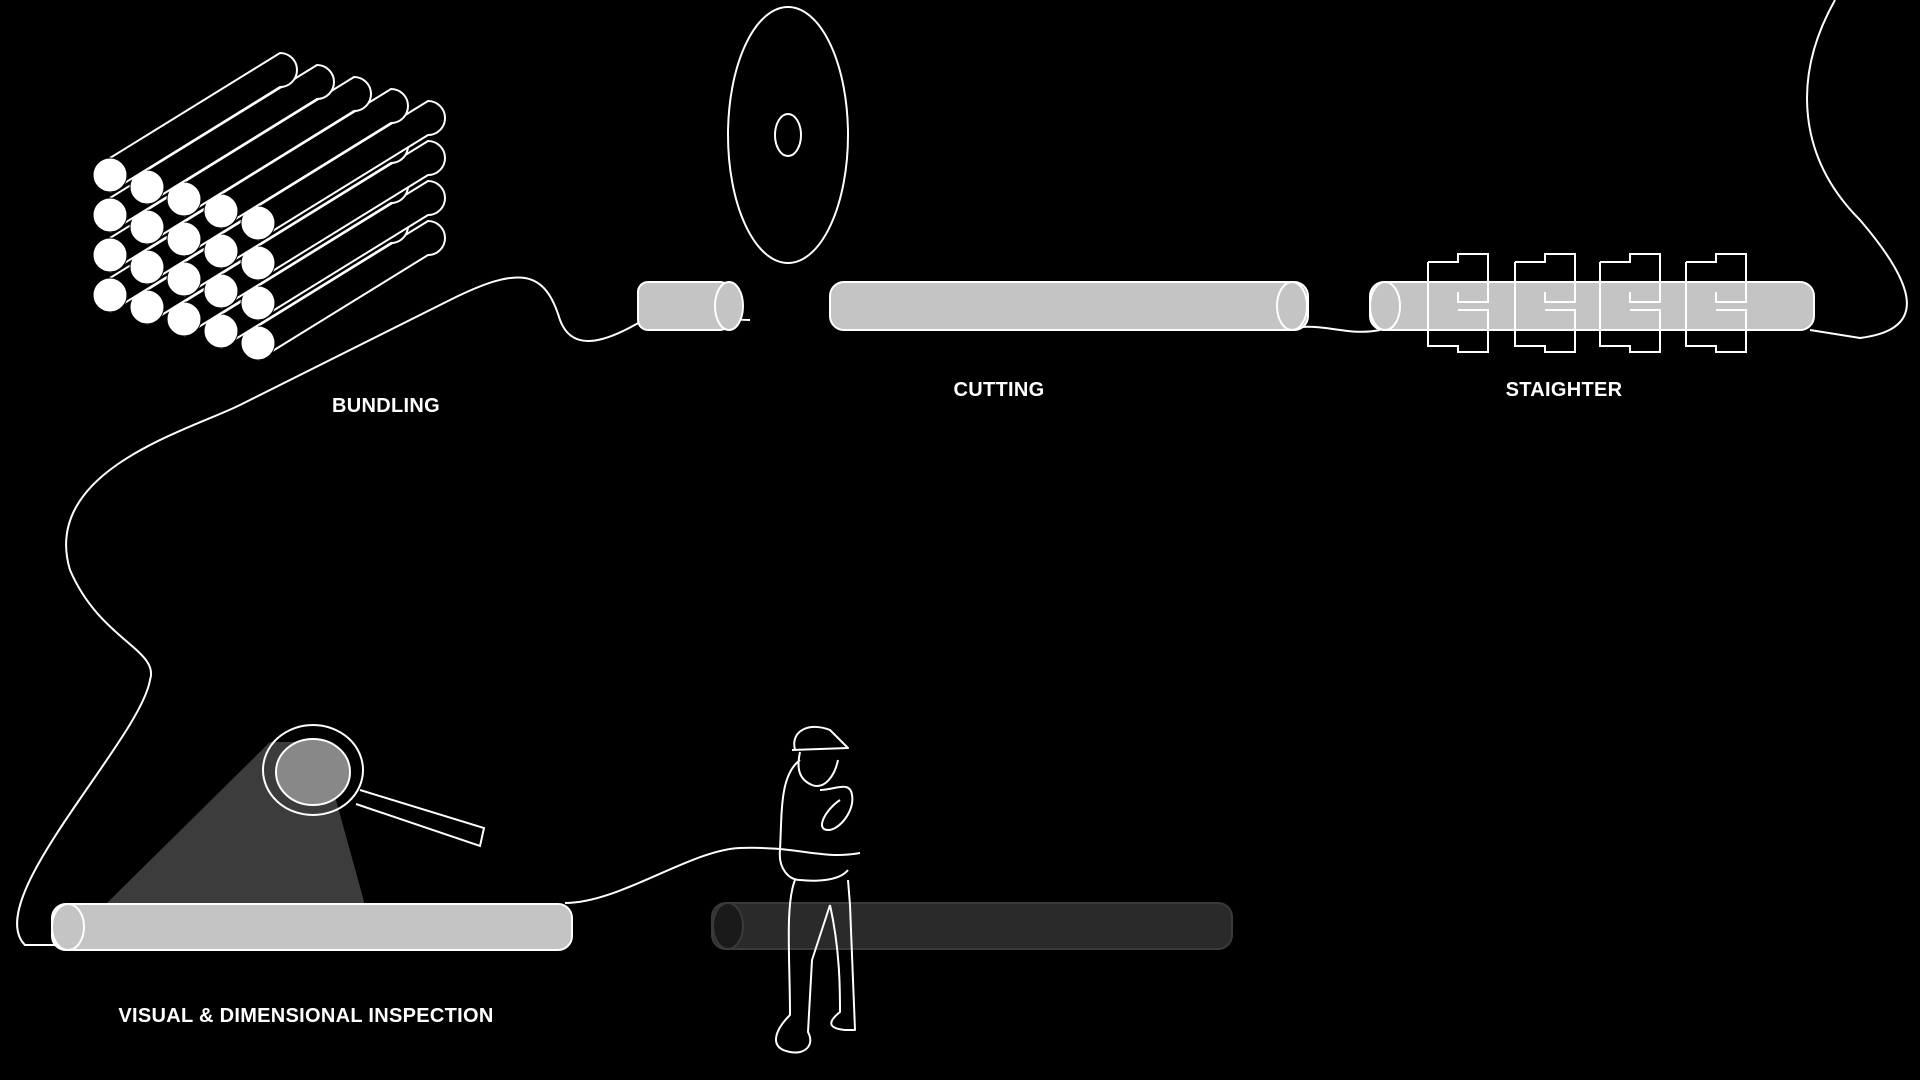 The image size is (1920, 1080). Describe the element at coordinates (306, 1016) in the screenshot. I see `label-inspection: VISUAL & DIMENSIONAL INSPECTION` at that location.